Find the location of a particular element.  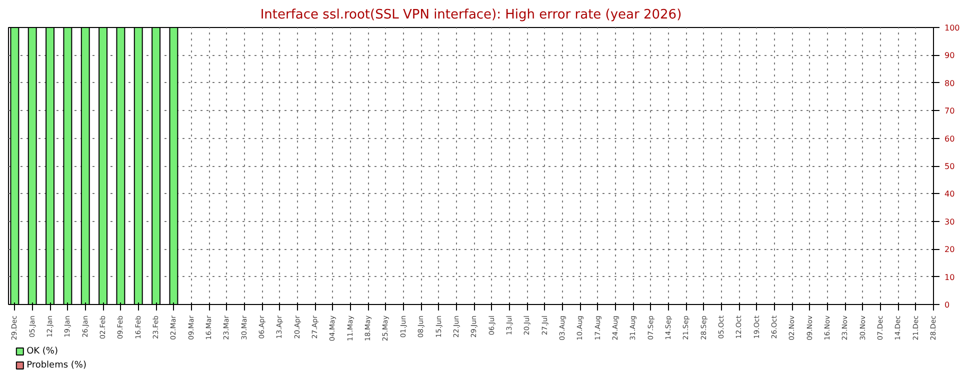

chart-title: Interface ssl.root(SSL VPN interface): High error rate (year 2026) is located at coordinates (471, 15).